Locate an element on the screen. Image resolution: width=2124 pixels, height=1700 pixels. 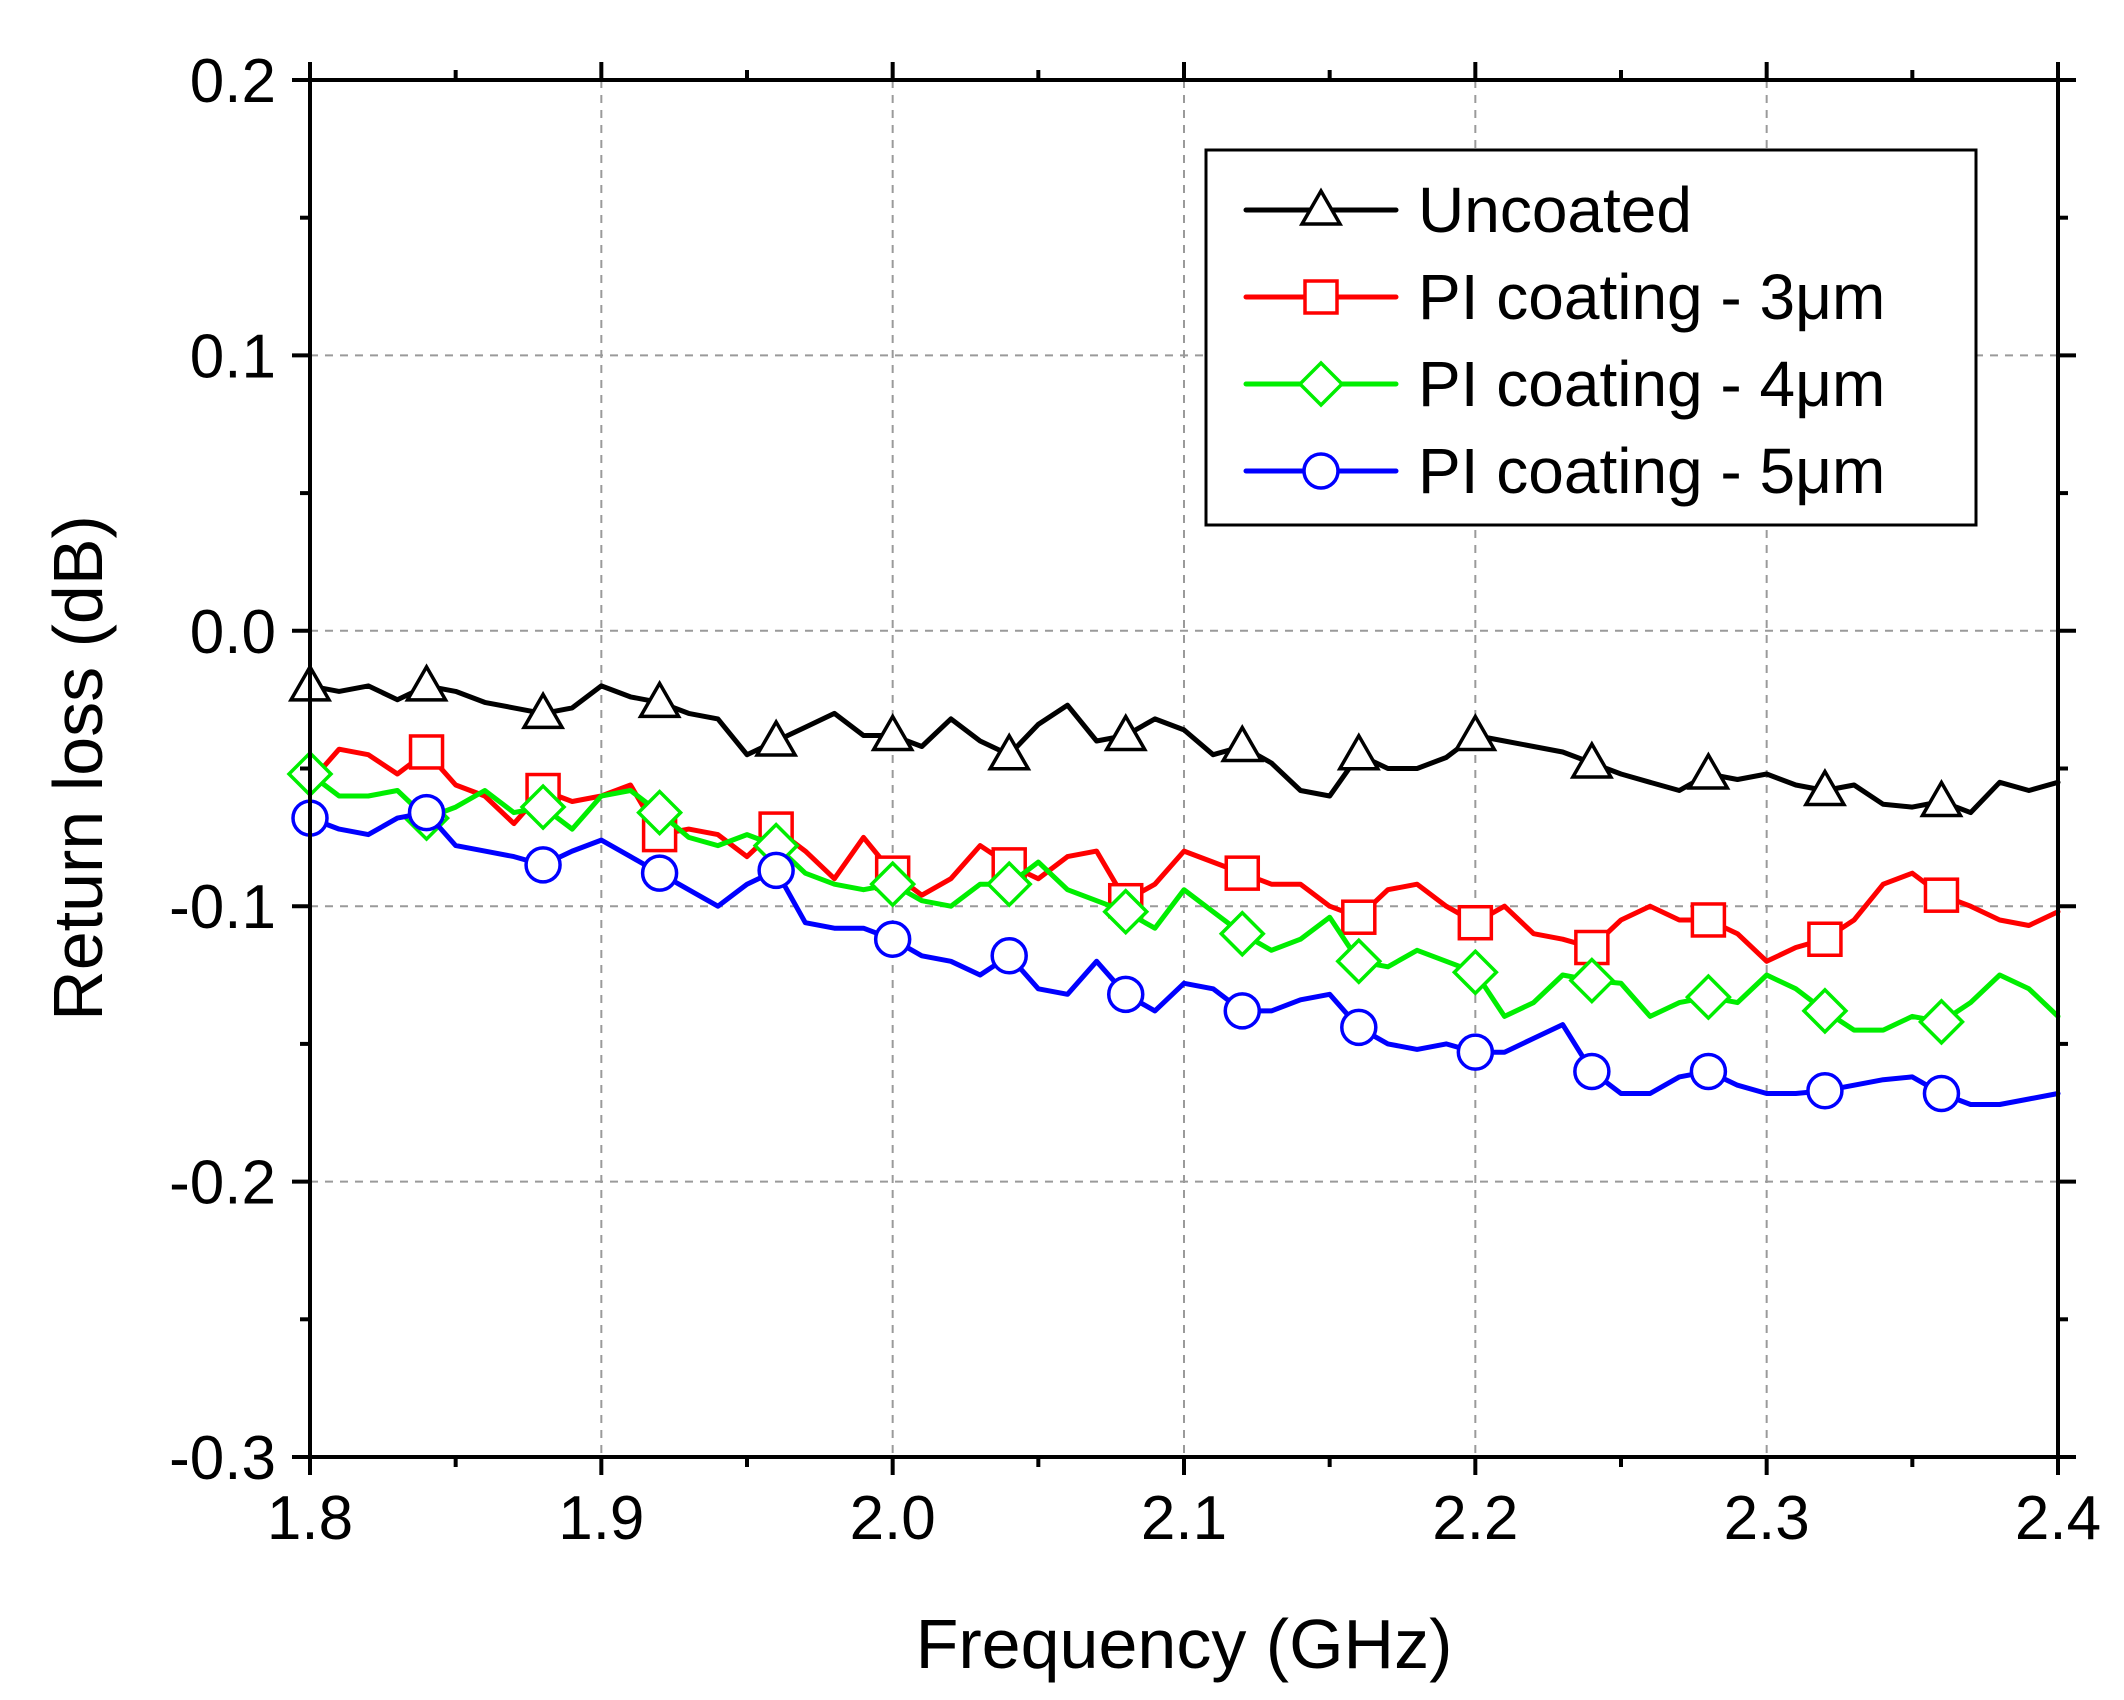
x-tick-label: 2.2 is located at coordinates (1475, 1518).